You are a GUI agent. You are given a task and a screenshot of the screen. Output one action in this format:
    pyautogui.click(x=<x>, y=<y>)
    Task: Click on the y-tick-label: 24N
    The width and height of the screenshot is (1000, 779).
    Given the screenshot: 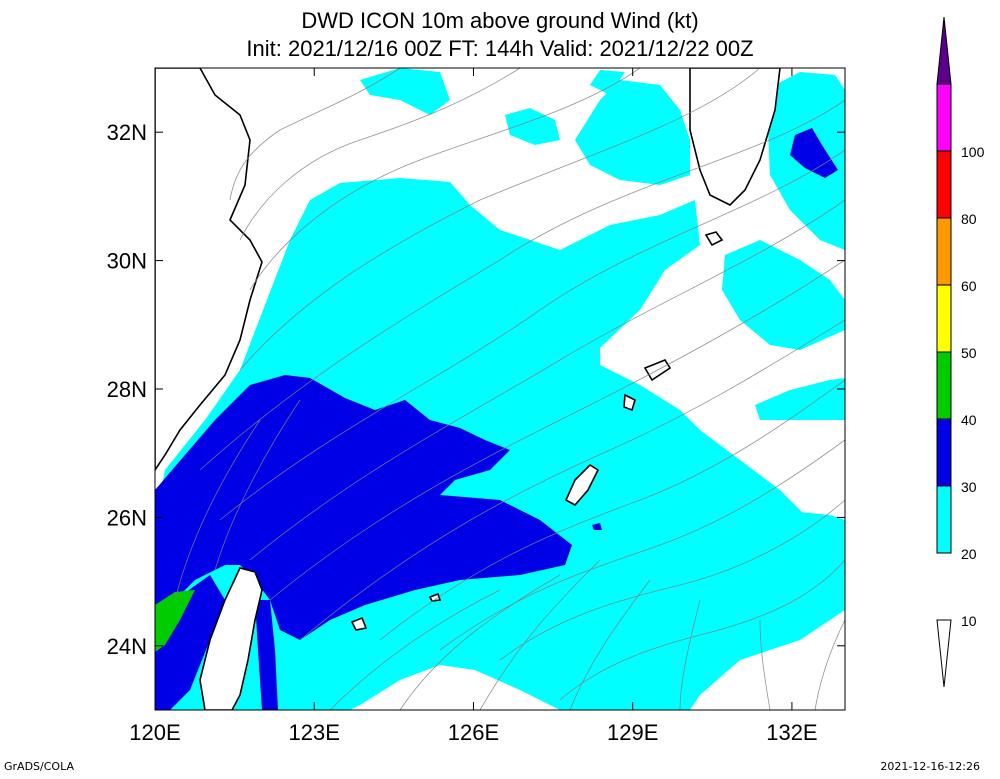 What is the action you would take?
    pyautogui.click(x=127, y=646)
    